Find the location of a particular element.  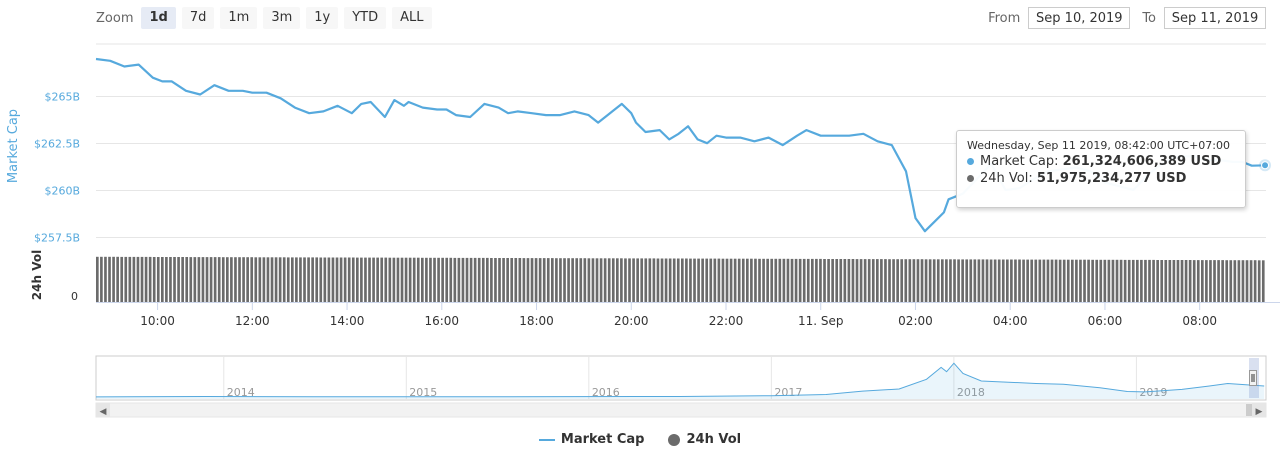

zoom-label: Zoom is located at coordinates (115, 18).